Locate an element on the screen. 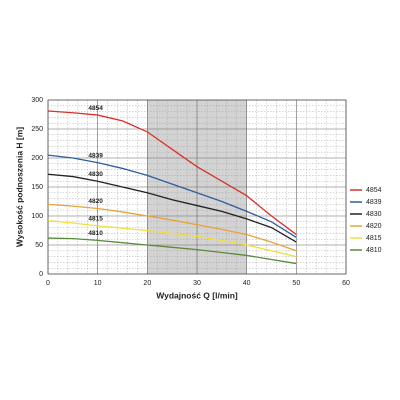 The width and height of the screenshot is (400, 400). y-tick-label: 150 is located at coordinates (37, 187).